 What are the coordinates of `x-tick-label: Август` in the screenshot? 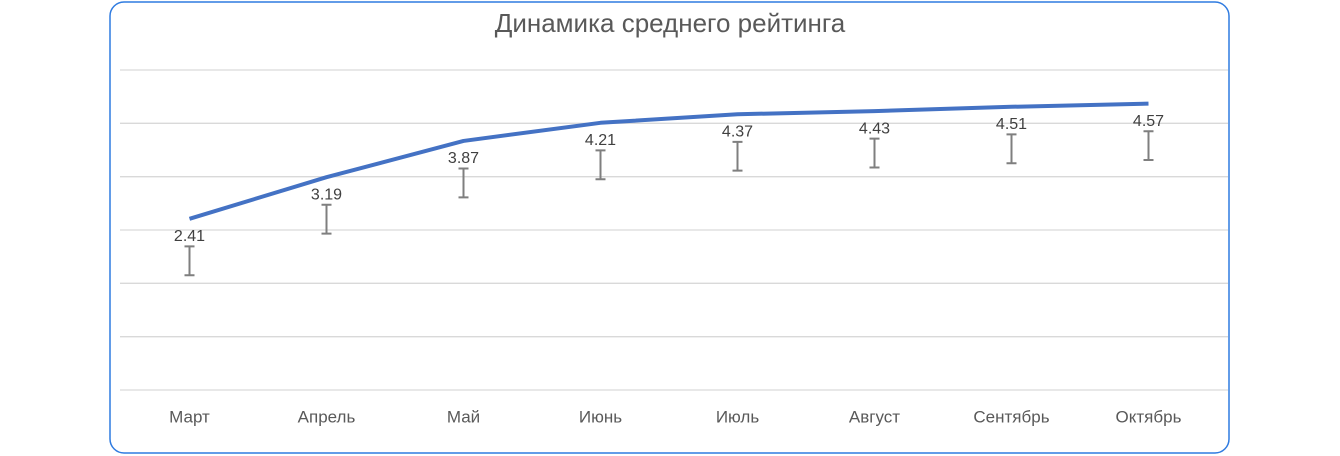 It's located at (874, 416).